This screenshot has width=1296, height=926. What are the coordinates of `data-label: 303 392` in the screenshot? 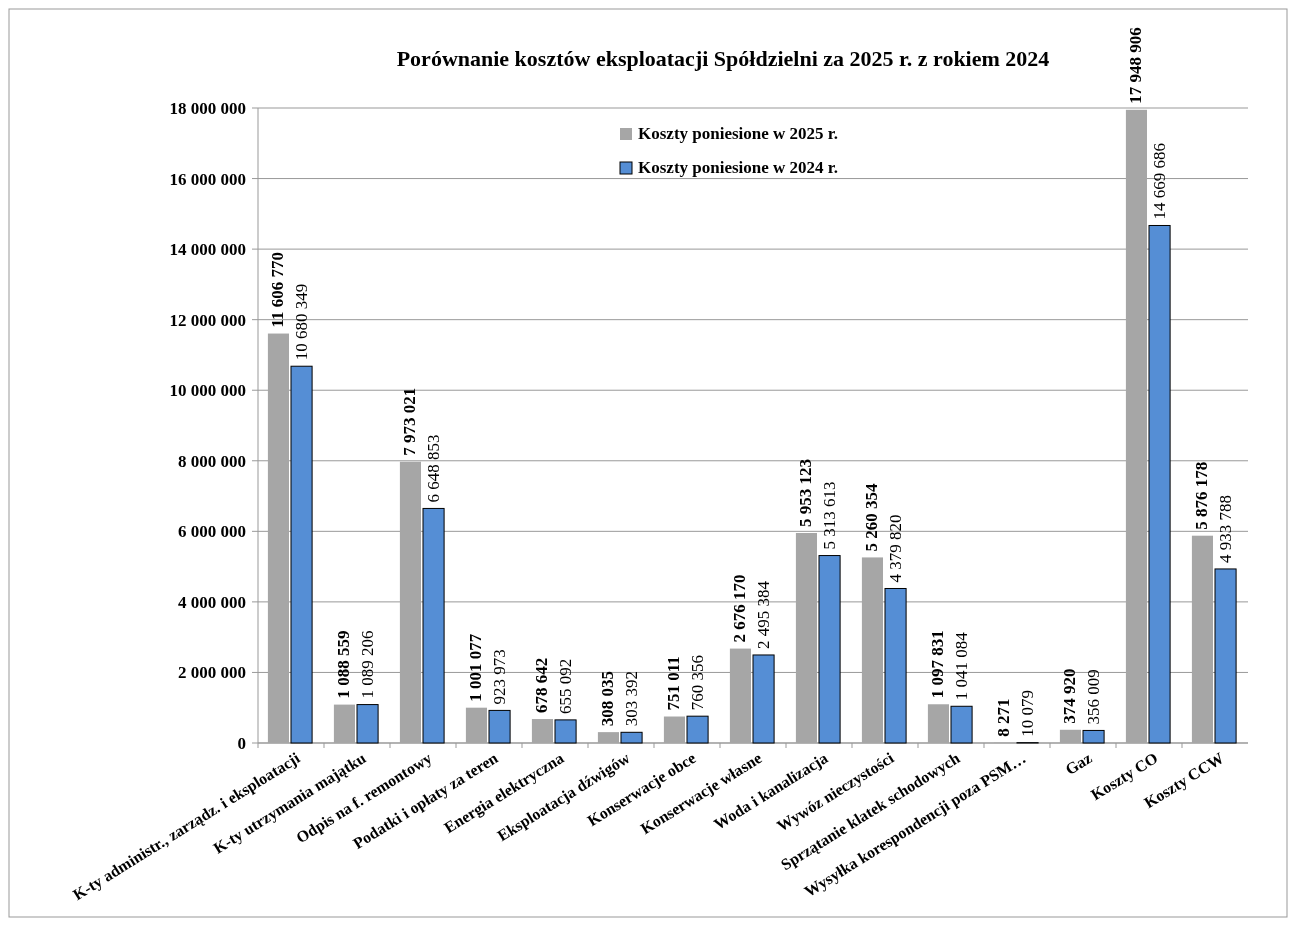 It's located at (631, 699).